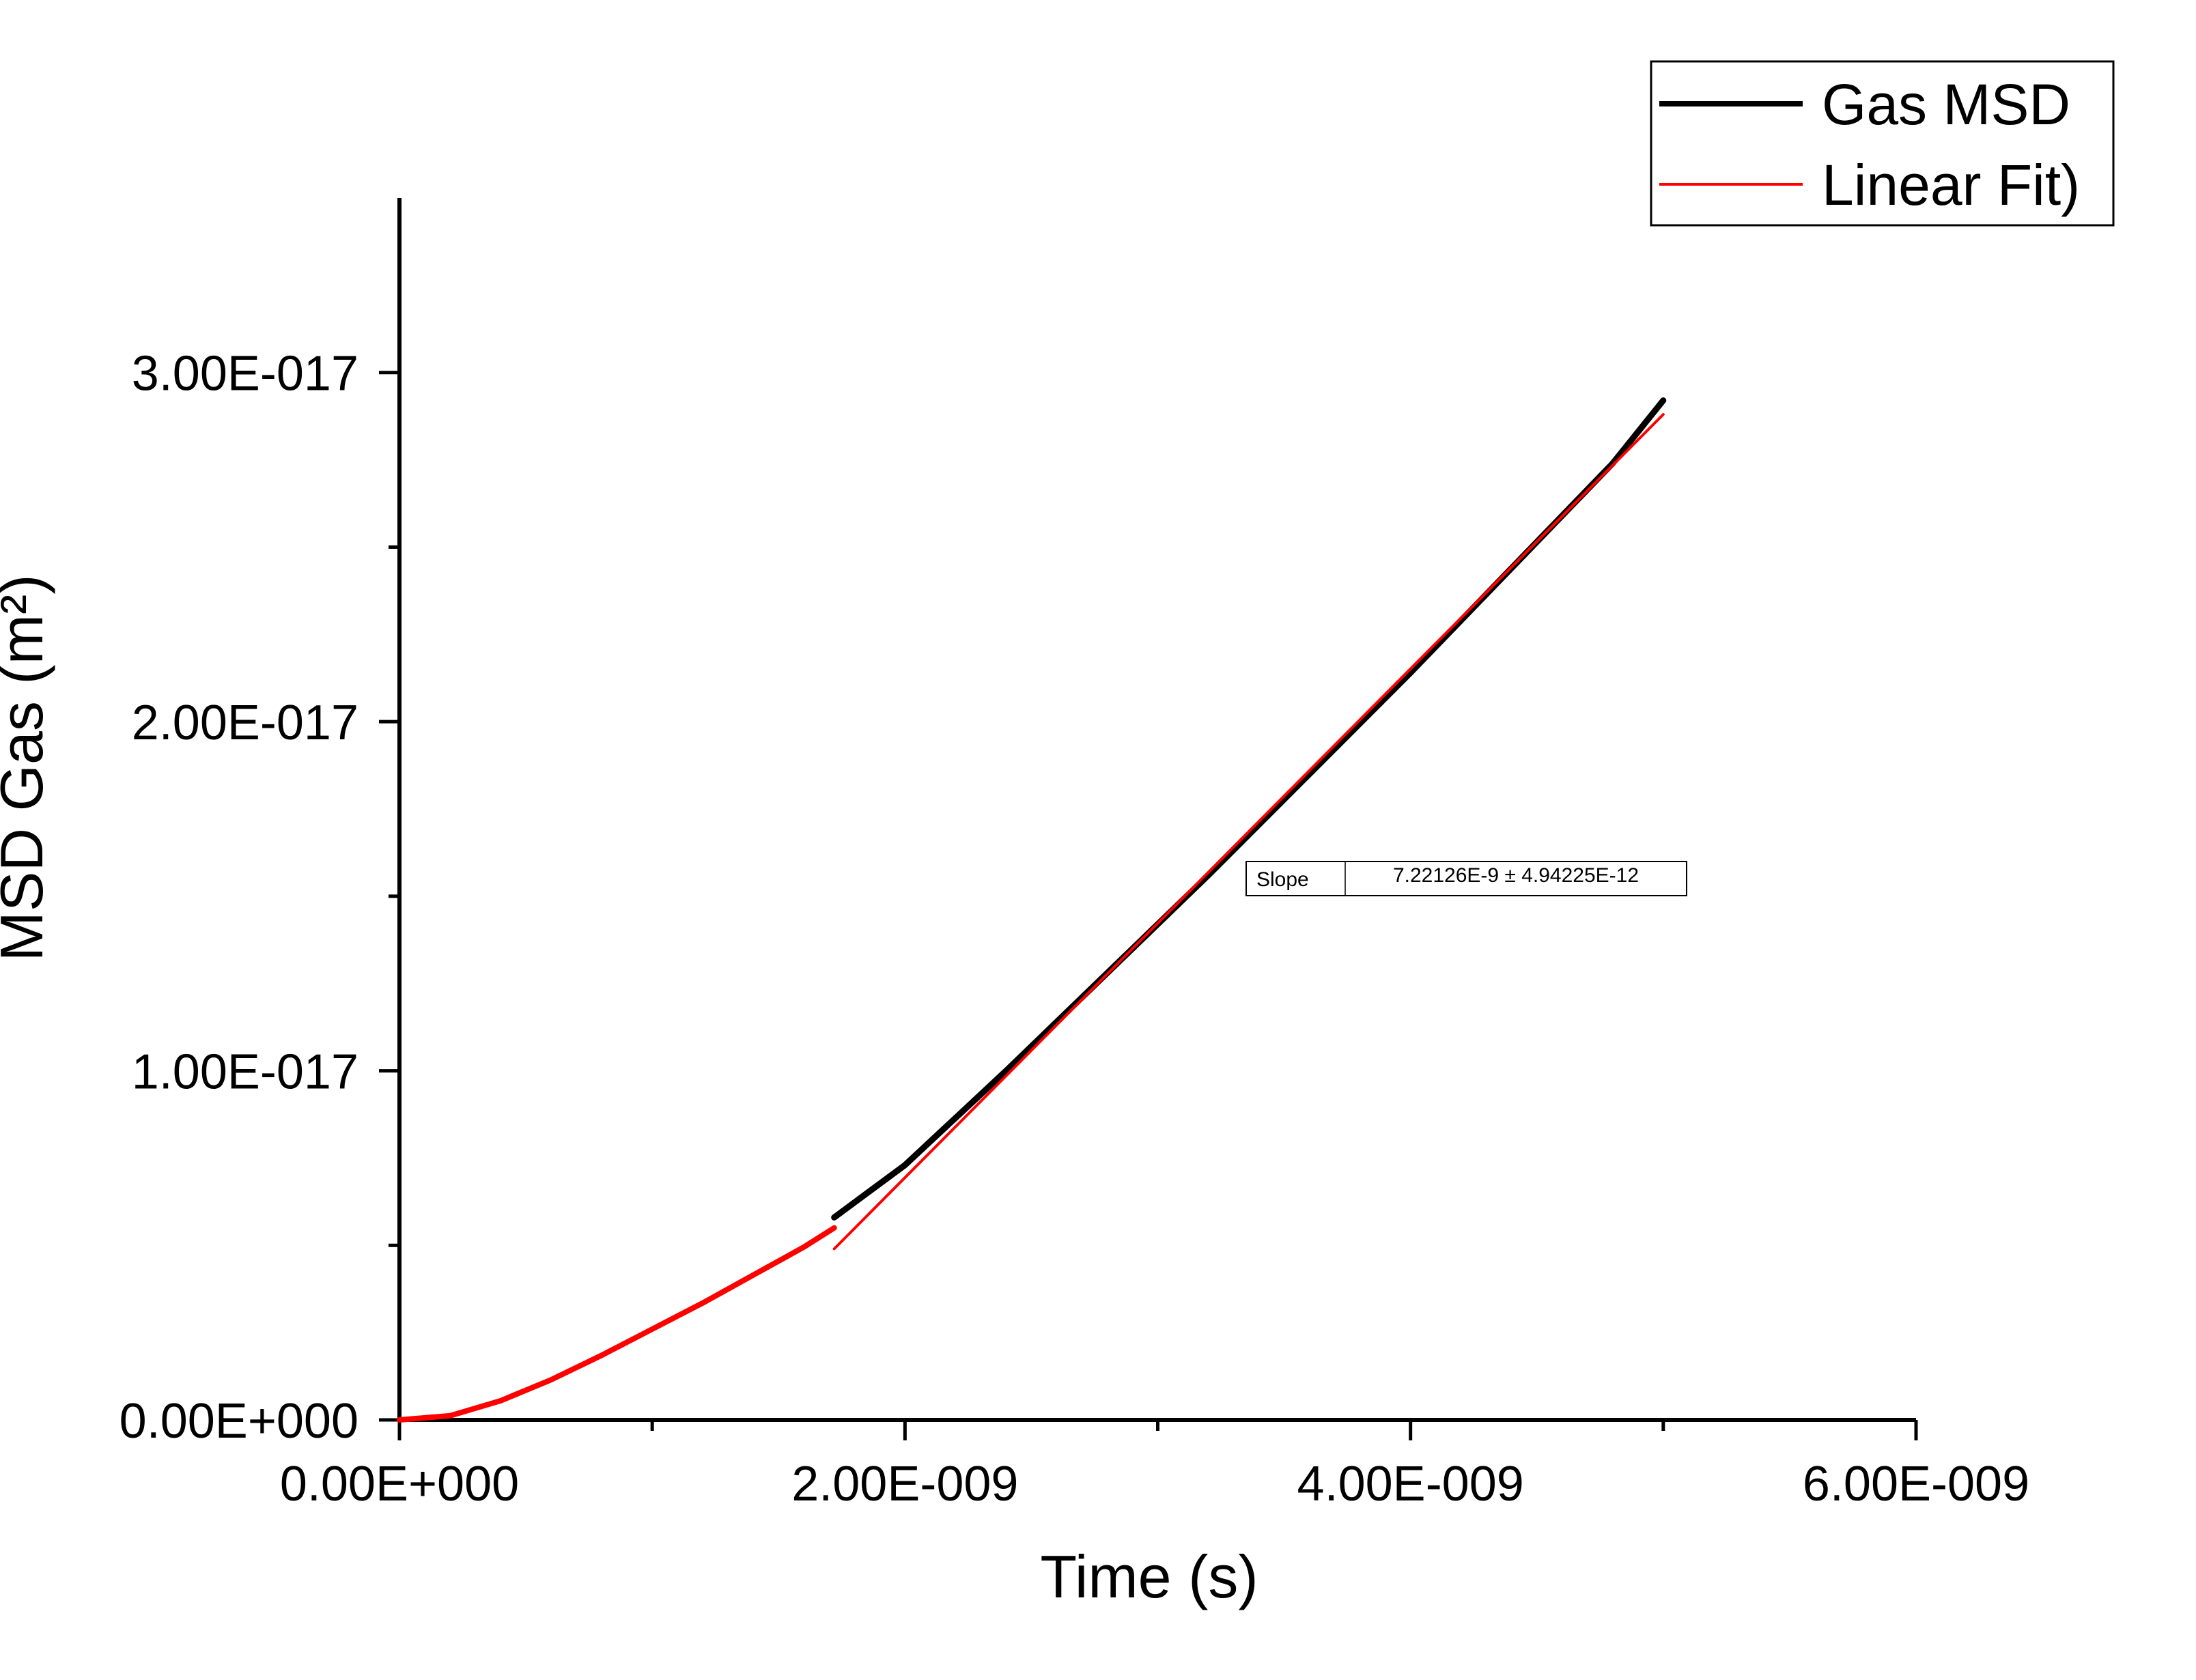 Image resolution: width=2196 pixels, height=1680 pixels. What do you see at coordinates (245, 1072) in the screenshot?
I see `y-tick-label: 1.00E-017` at bounding box center [245, 1072].